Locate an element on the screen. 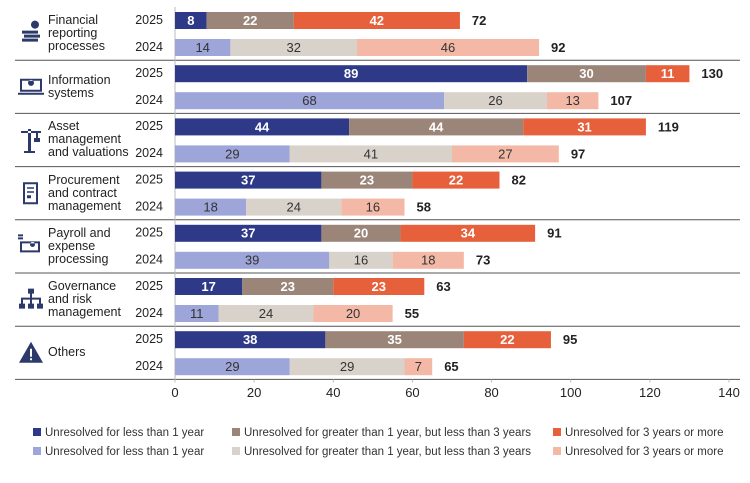  legend-label: Unresolved for 3 years or more is located at coordinates (644, 452).